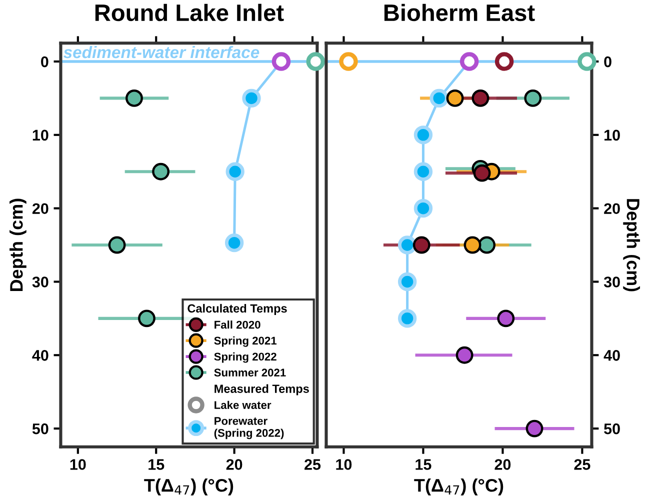 The image size is (646, 496). I want to click on ref-line-label: sediment-water interface, so click(161, 52).